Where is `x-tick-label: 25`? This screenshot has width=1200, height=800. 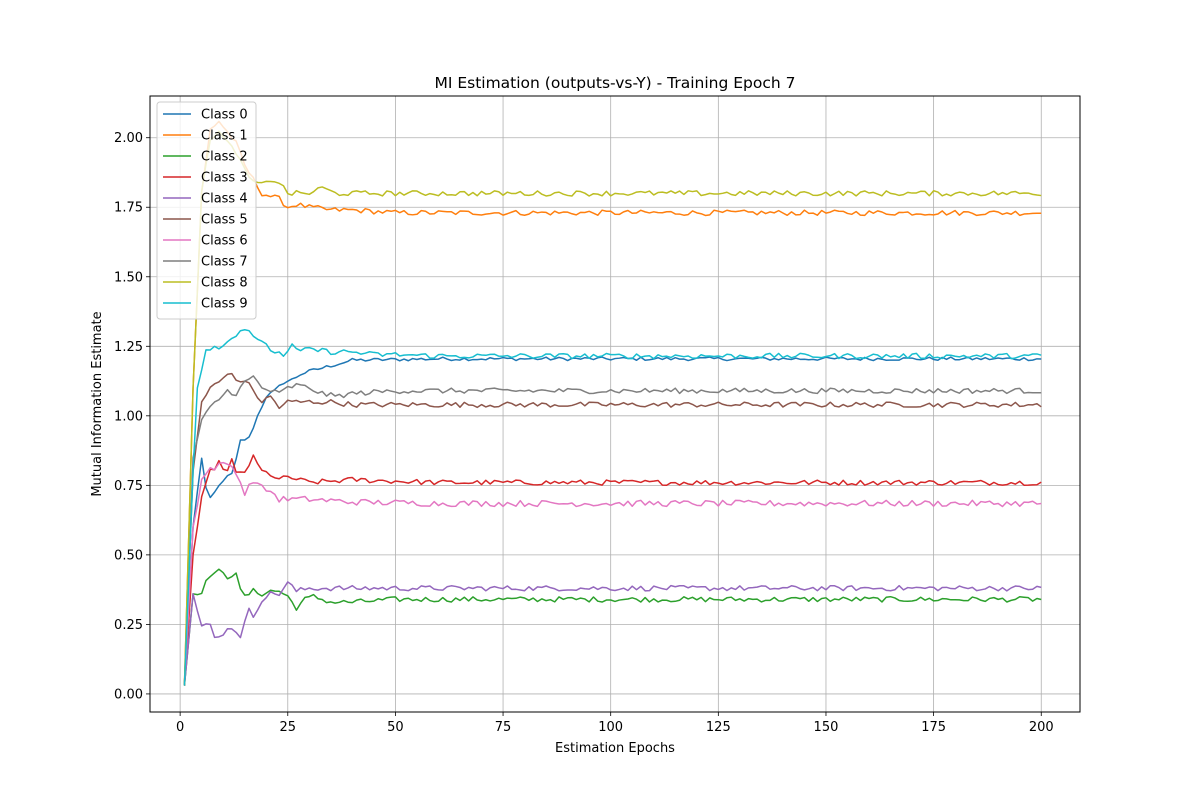 x-tick-label: 25 is located at coordinates (288, 727).